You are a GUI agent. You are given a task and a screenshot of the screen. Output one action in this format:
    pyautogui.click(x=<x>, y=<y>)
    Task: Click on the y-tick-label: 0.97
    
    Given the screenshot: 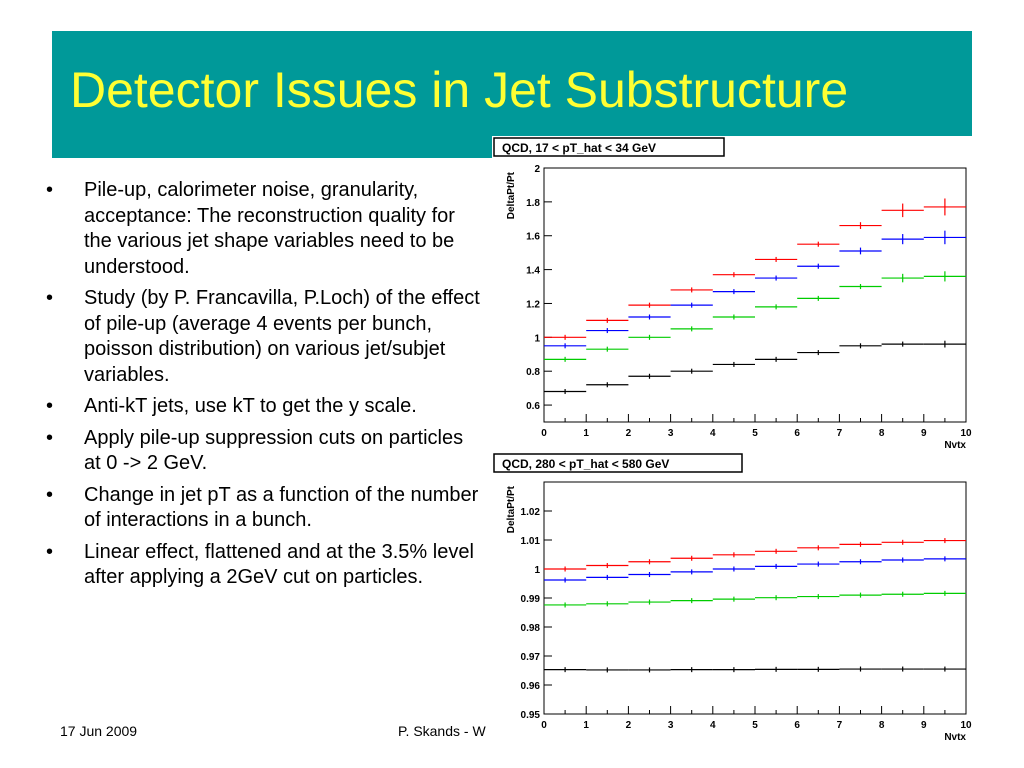 What is the action you would take?
    pyautogui.click(x=531, y=657)
    